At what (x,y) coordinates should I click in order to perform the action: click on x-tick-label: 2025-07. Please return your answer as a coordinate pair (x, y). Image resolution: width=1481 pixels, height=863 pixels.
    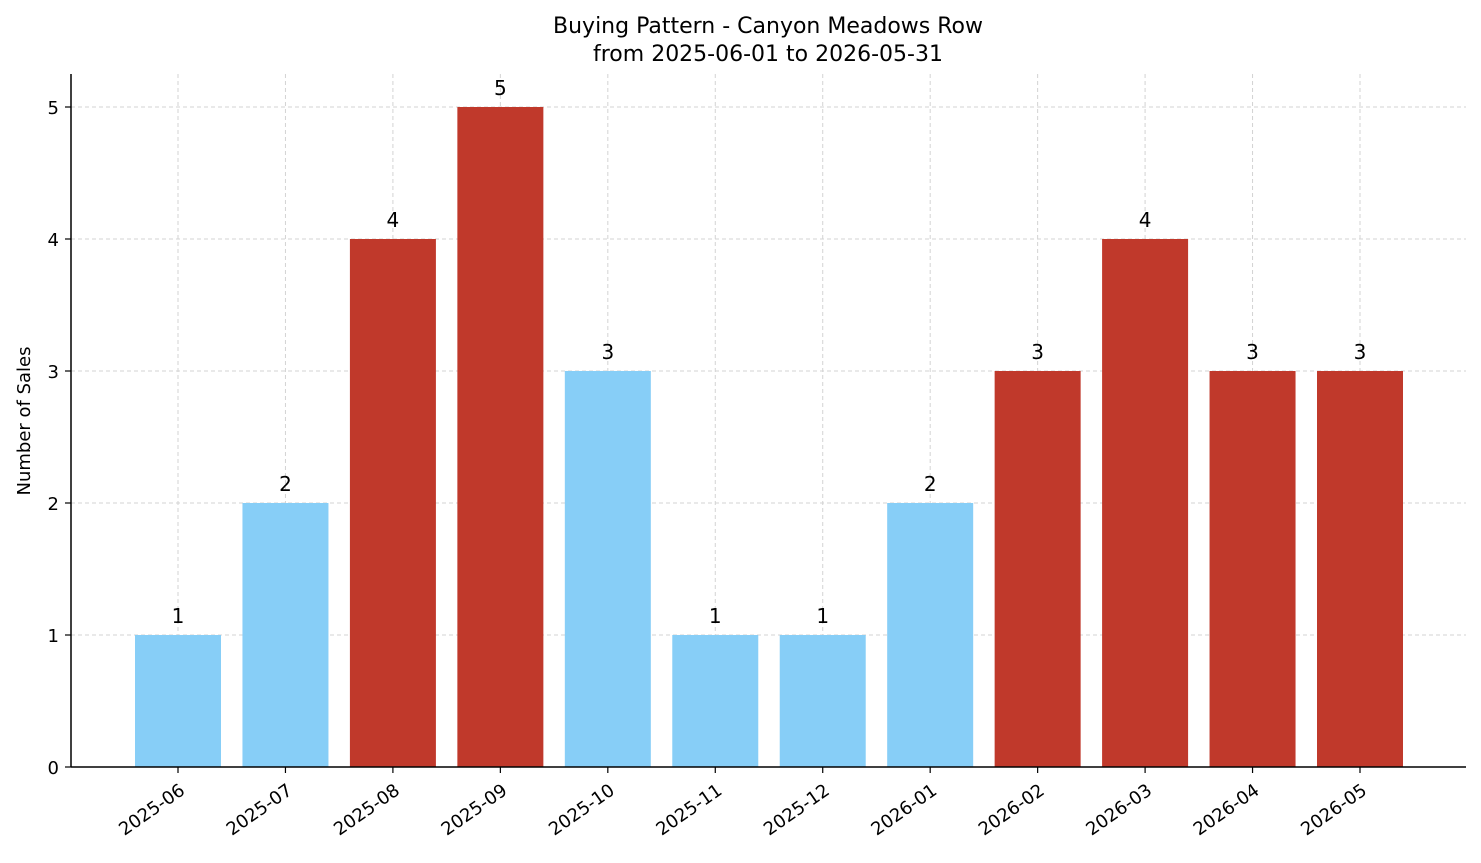
    Looking at the image, I should click on (260, 810).